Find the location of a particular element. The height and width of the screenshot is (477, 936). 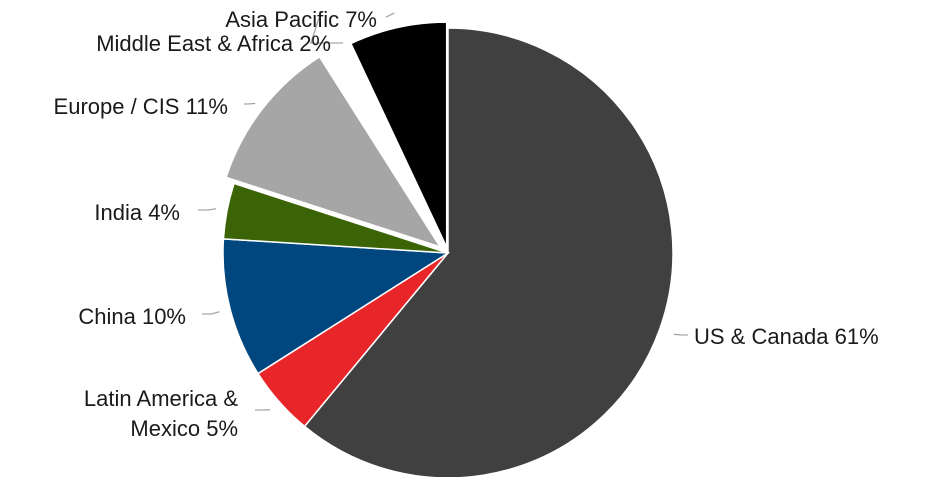

leader-line-china is located at coordinates (211, 313).